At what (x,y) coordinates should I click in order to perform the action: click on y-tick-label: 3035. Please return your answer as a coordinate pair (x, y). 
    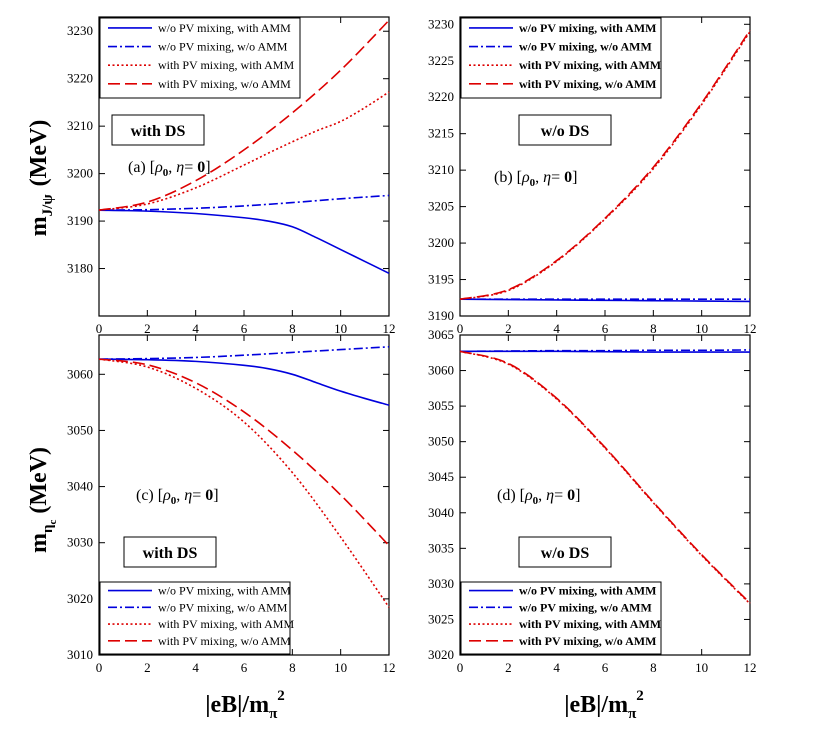
    Looking at the image, I should click on (441, 547).